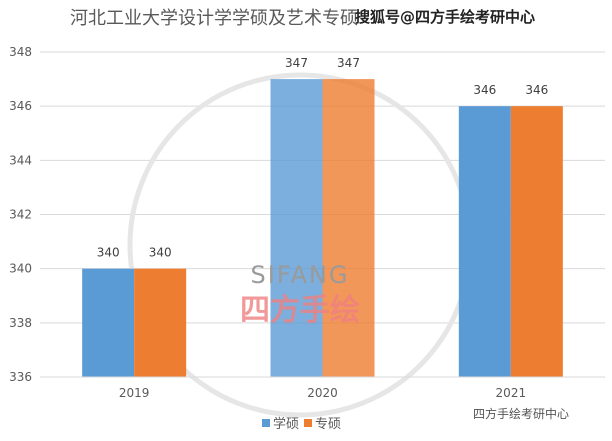 The image size is (612, 441). Describe the element at coordinates (108, 322) in the screenshot. I see `bar-学硕-2019` at that location.